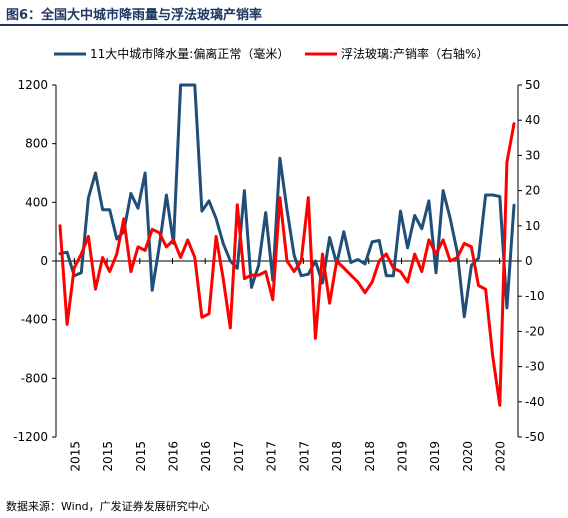  I want to click on legend: 11大中城市降水量:偏离正常（毫米） 浮法玻璃:产销率（右轴%）, so click(271, 53).